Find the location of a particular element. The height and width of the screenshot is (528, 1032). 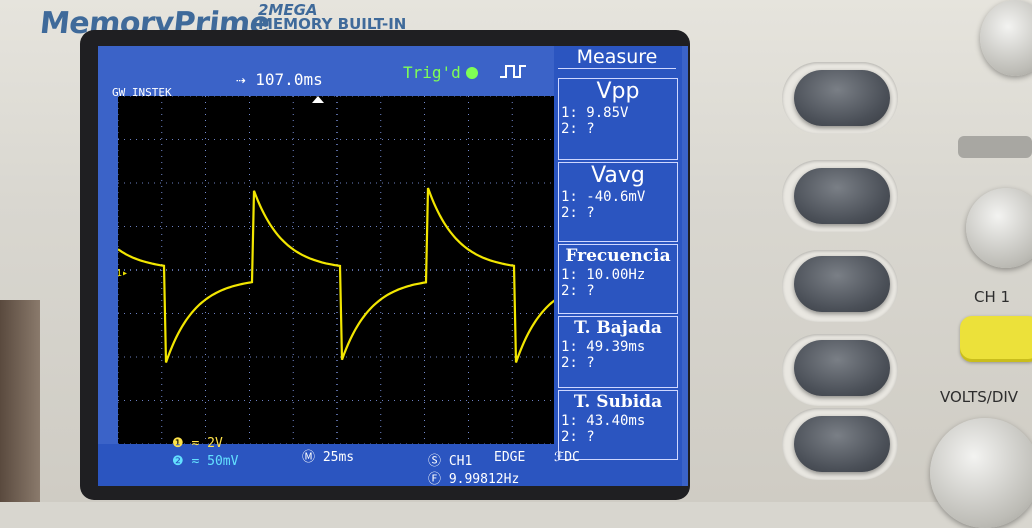

measure-ch1: 1: 9.85V is located at coordinates (595, 113).